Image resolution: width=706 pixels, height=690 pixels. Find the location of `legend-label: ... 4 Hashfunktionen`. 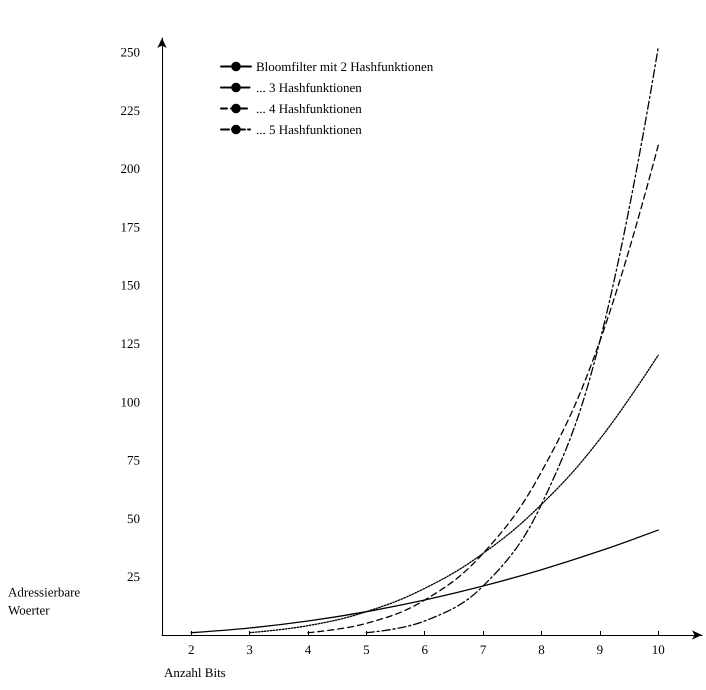

legend-label: ... 4 Hashfunktionen is located at coordinates (309, 108).